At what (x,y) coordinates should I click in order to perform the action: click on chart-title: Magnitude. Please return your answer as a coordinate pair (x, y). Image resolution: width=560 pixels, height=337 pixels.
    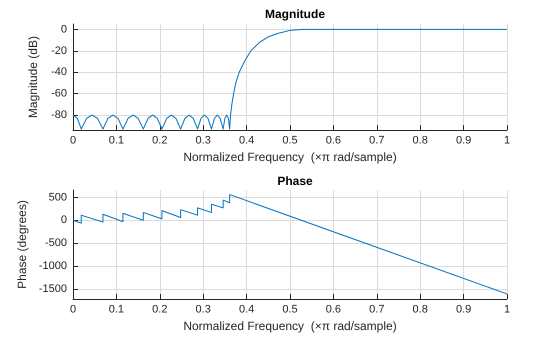
    Looking at the image, I should click on (295, 14).